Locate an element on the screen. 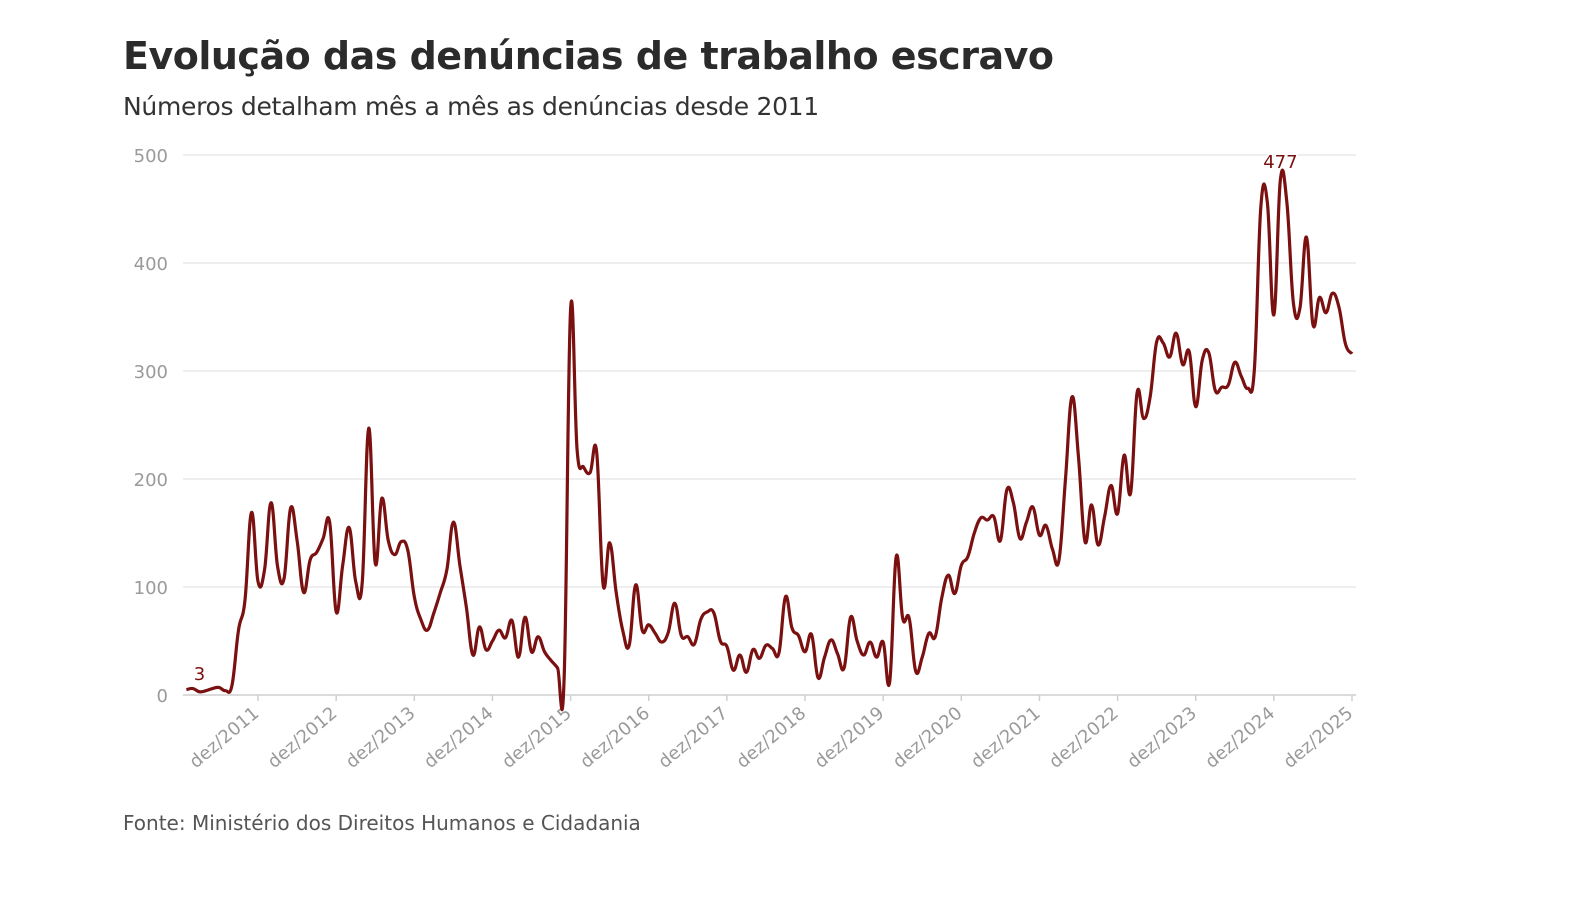 This screenshot has height=900, width=1583. y-tick-label: 100 is located at coordinates (151, 588).